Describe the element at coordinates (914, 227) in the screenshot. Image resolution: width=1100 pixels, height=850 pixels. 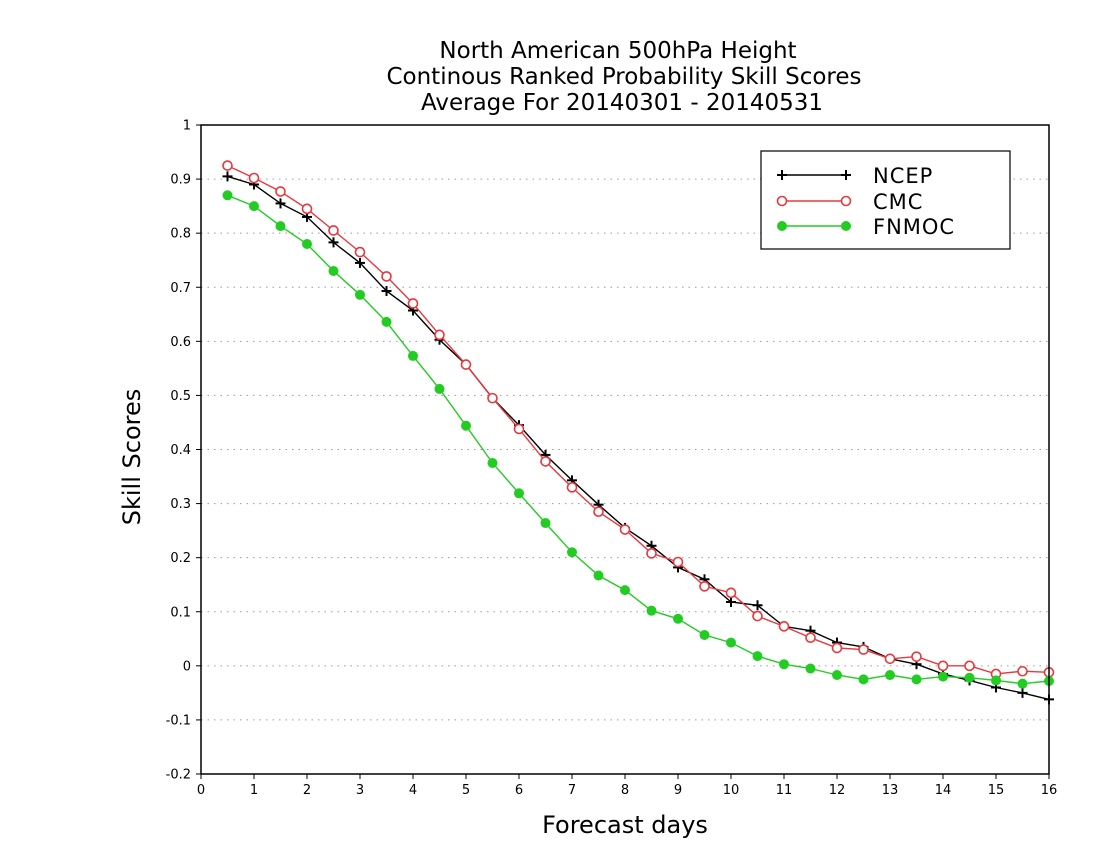
I see `legend-label-fnmoc: FNMOC` at that location.